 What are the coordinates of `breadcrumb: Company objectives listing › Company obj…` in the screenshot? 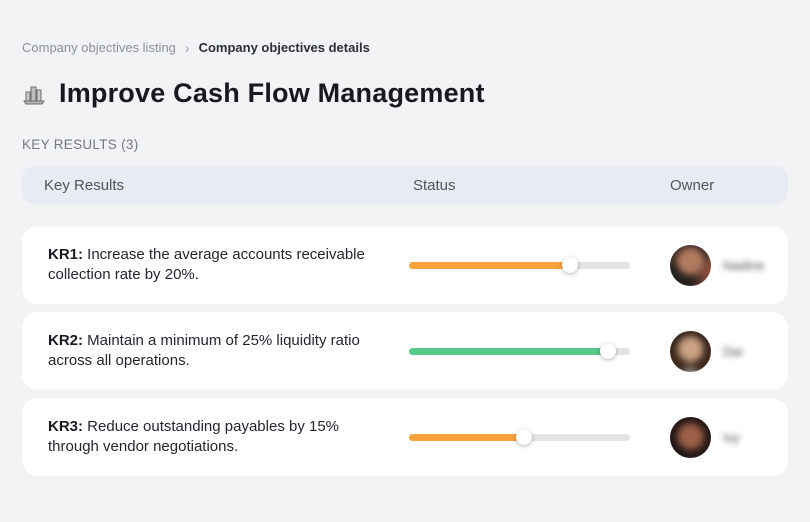 It's located at (405, 47).